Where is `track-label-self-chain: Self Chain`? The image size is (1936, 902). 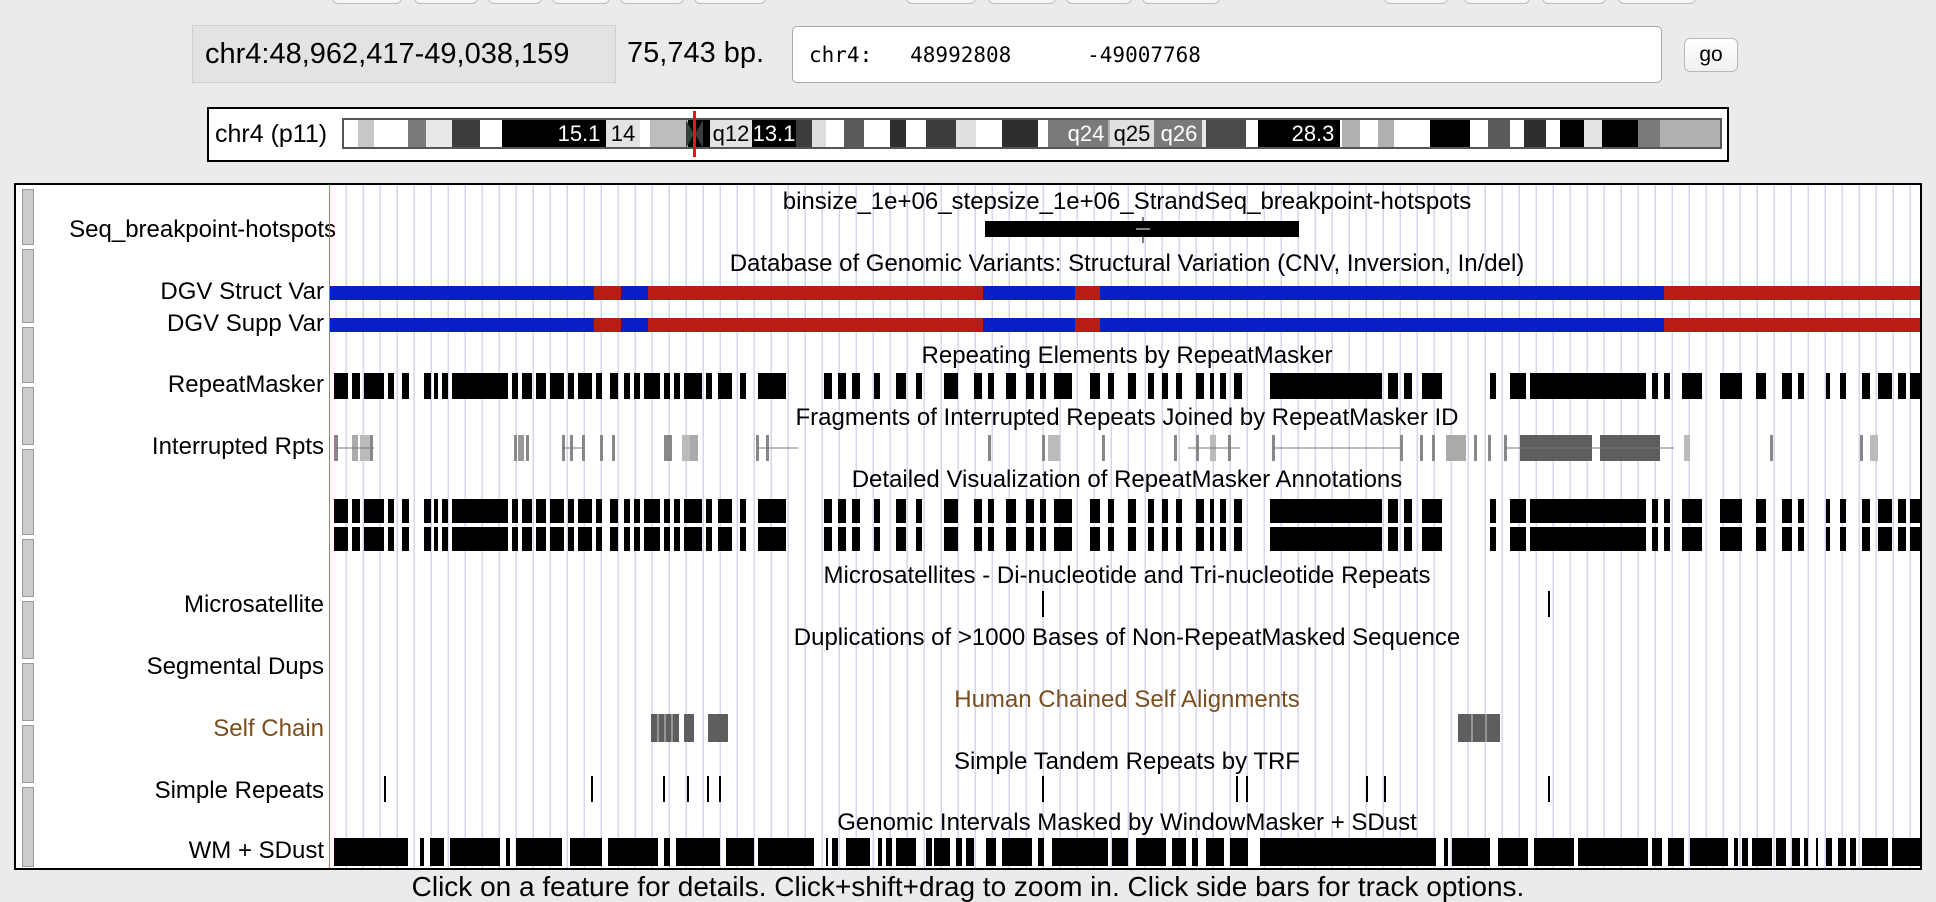 track-label-self-chain: Self Chain is located at coordinates (268, 728).